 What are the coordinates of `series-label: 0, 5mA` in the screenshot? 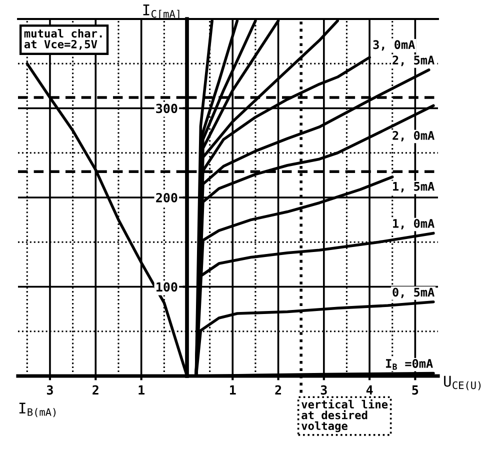 It's located at (413, 293).